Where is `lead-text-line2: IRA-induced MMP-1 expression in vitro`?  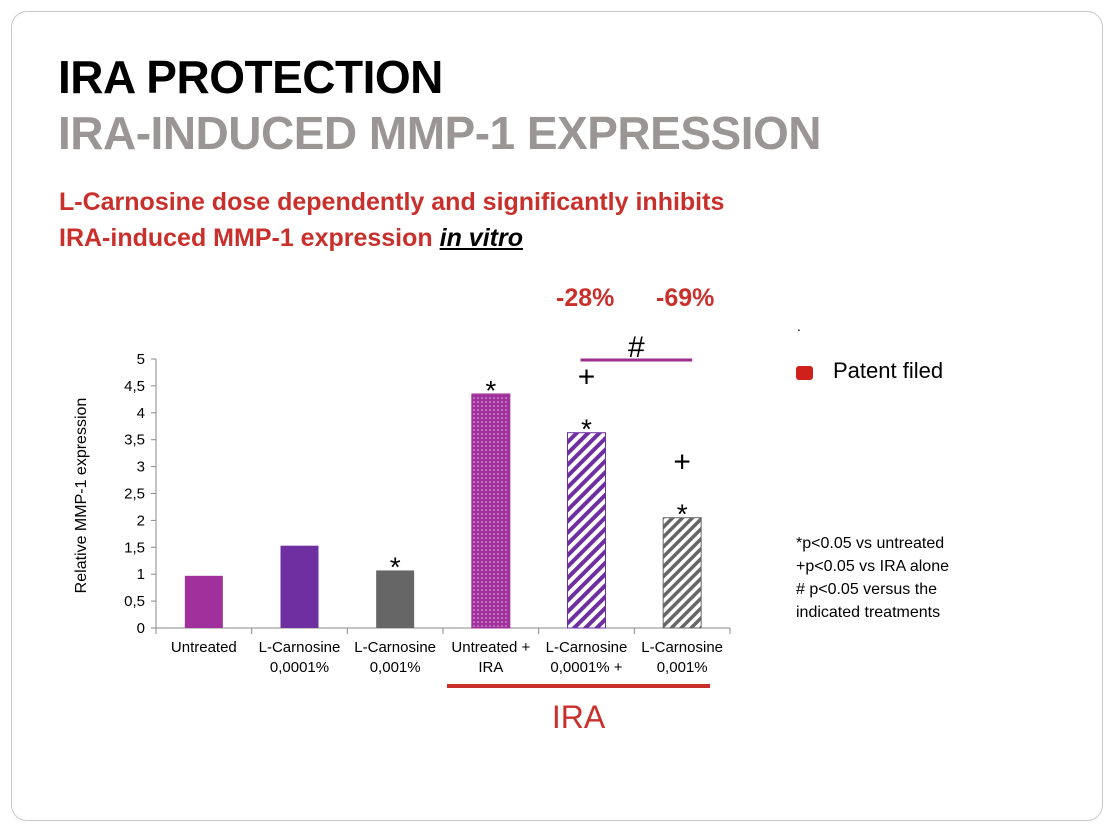
lead-text-line2: IRA-induced MMP-1 expression in vitro is located at coordinates (291, 238).